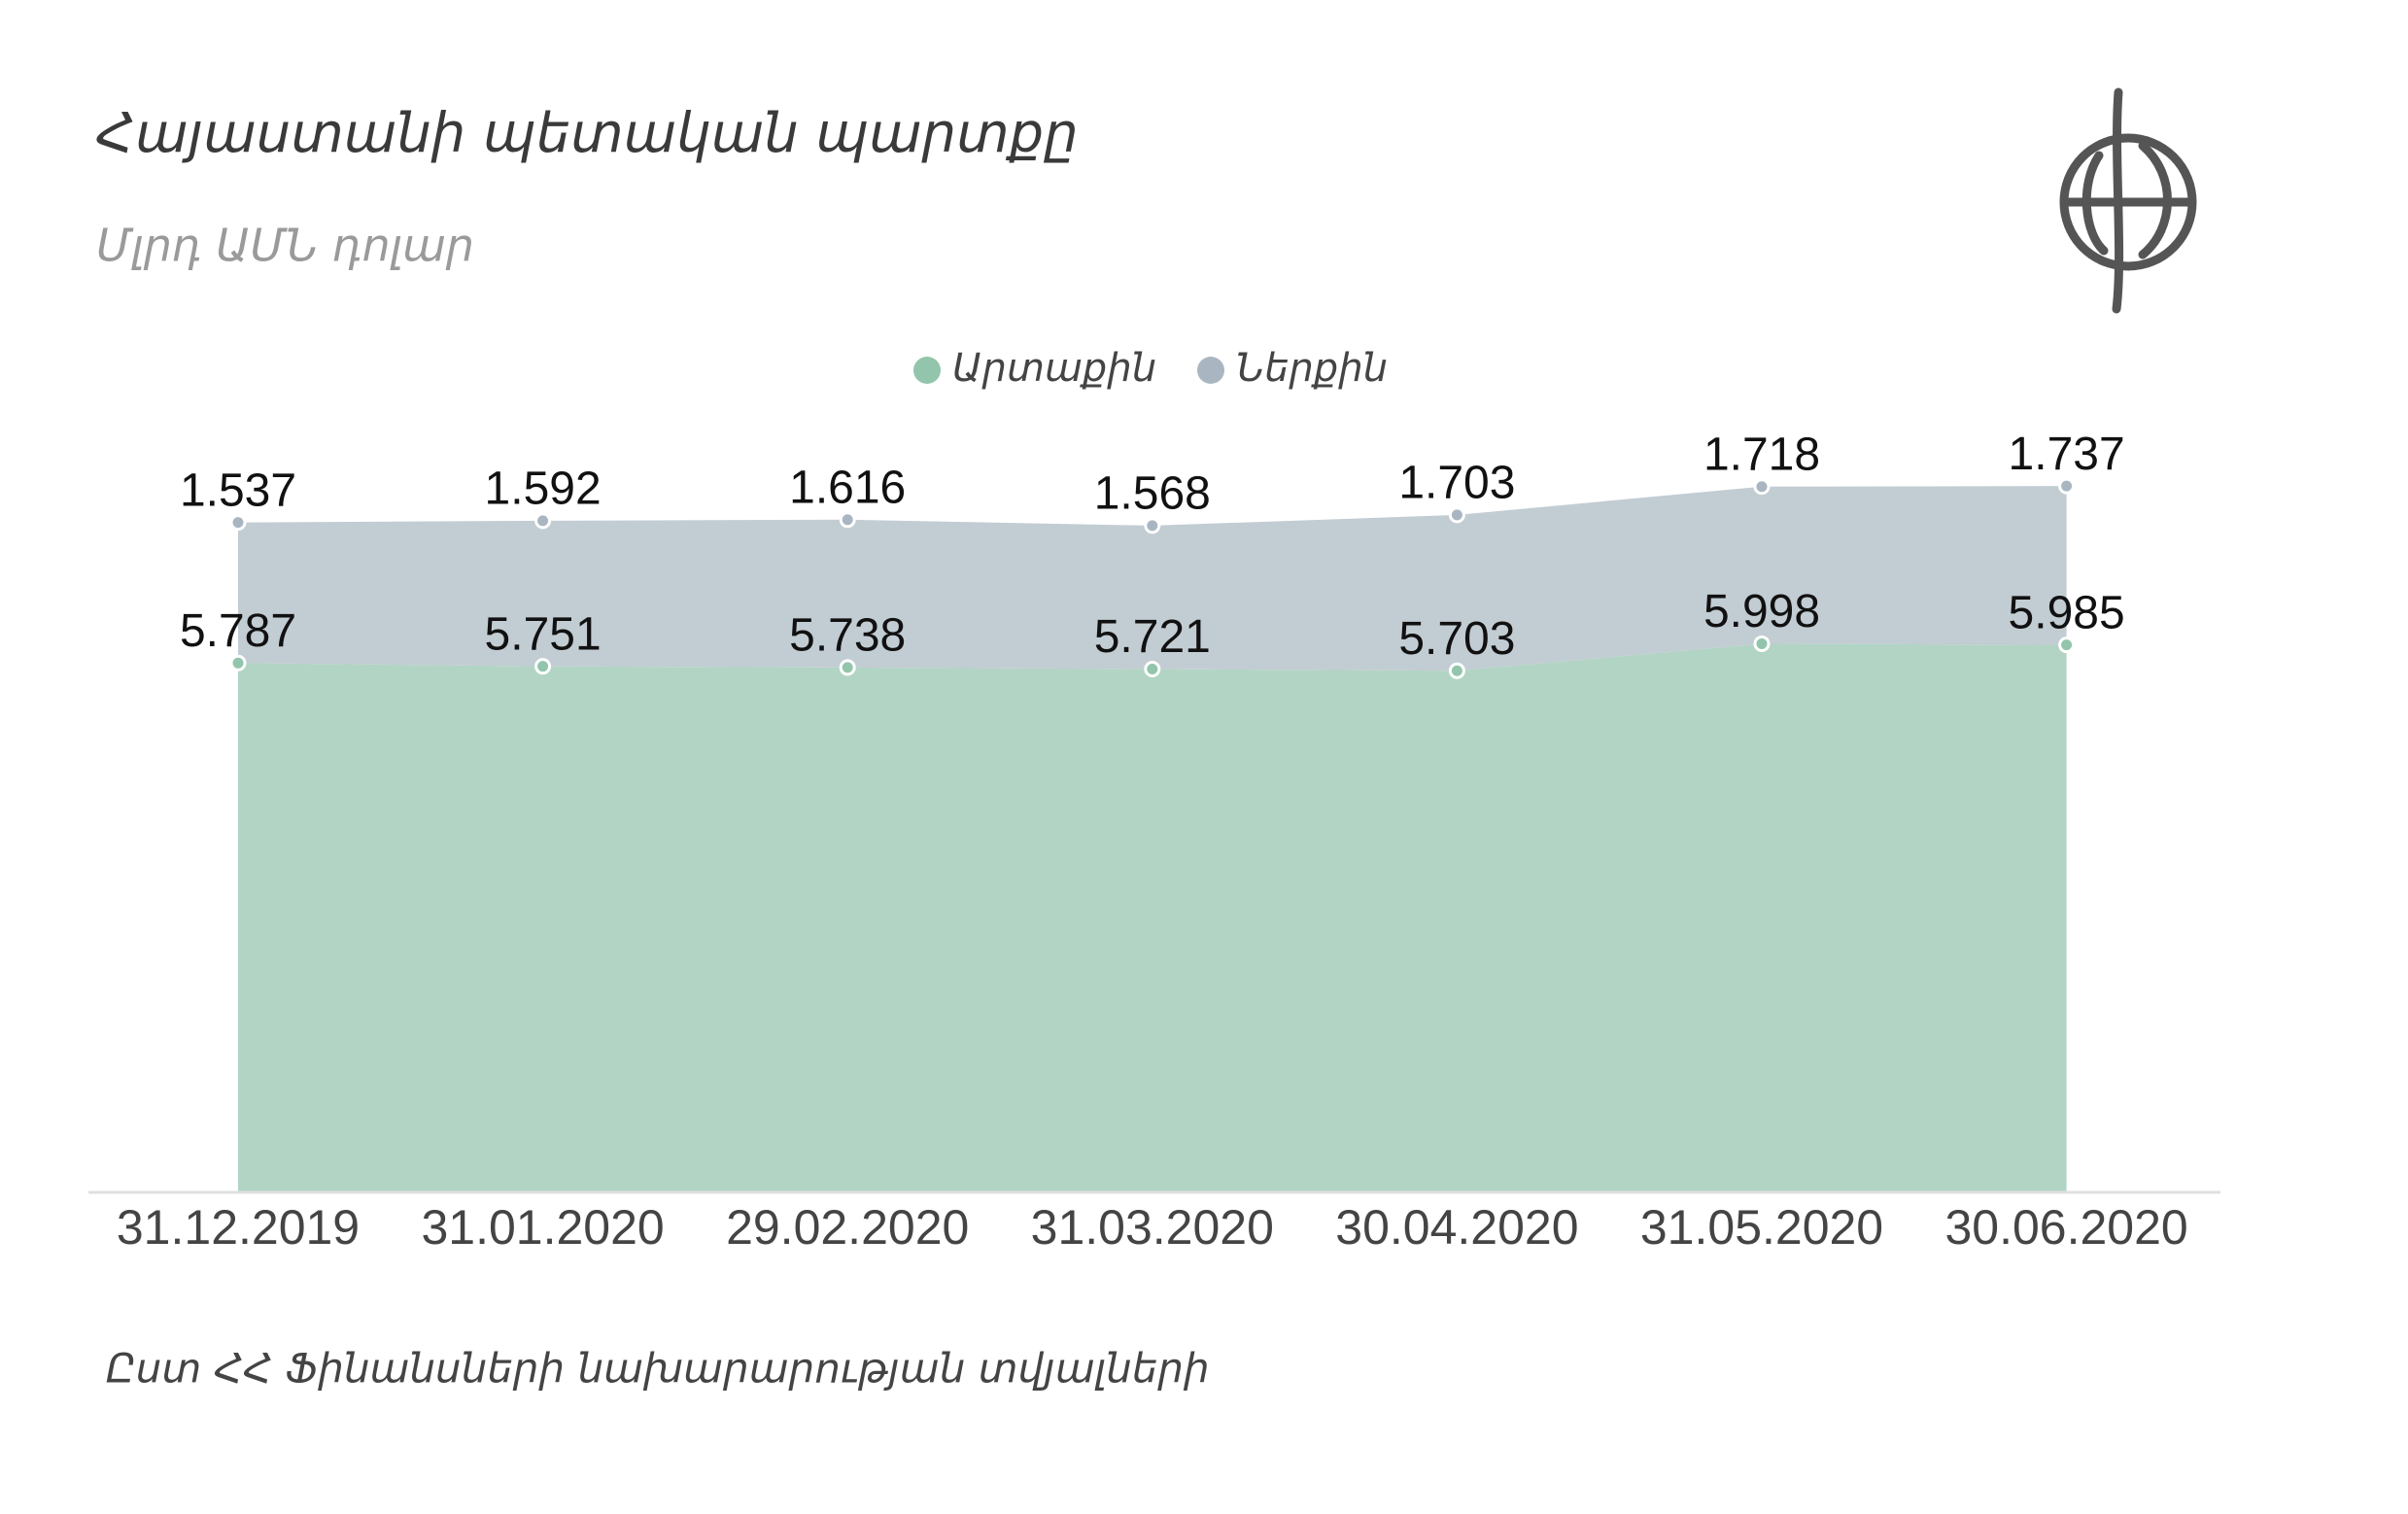 This screenshot has width=2408, height=1514. I want to click on data-label: 5.998, so click(1762, 611).